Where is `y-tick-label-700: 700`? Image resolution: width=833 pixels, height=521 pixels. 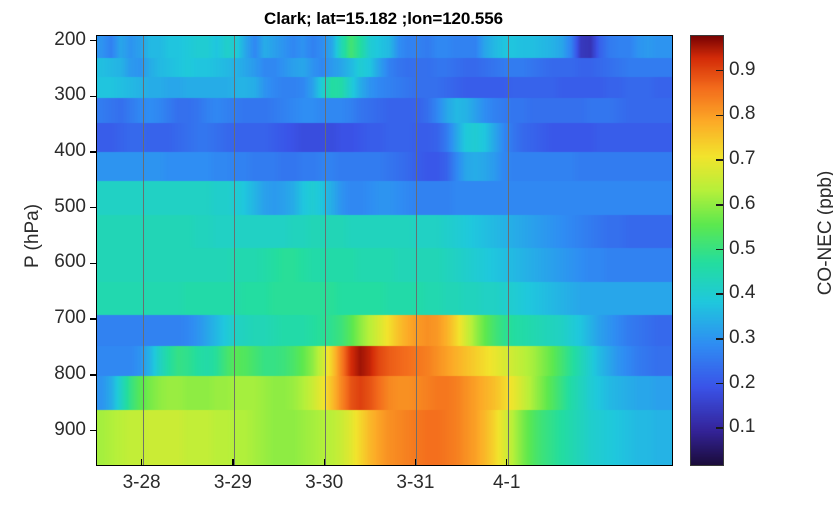 y-tick-label-700: 700 is located at coordinates (70, 318).